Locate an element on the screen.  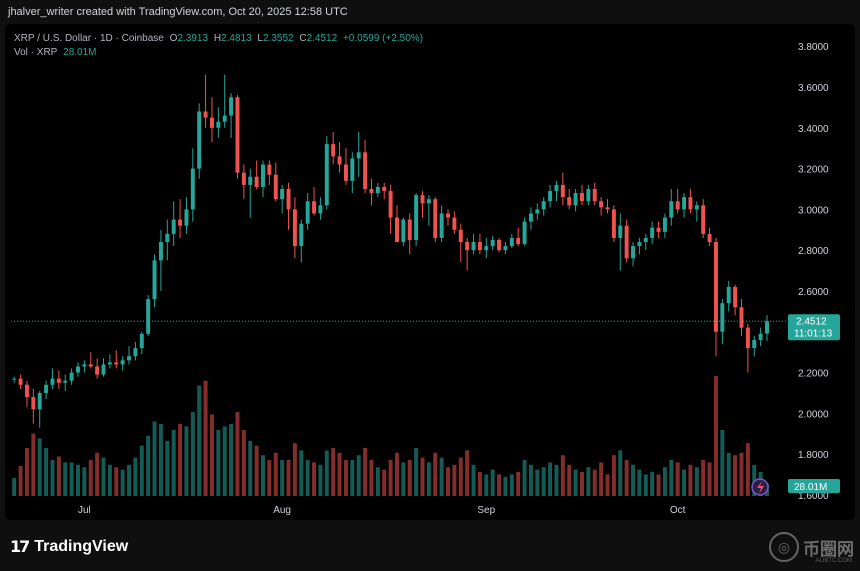
tradingview-logo: 17 TradingView is located at coordinates (69, 546).